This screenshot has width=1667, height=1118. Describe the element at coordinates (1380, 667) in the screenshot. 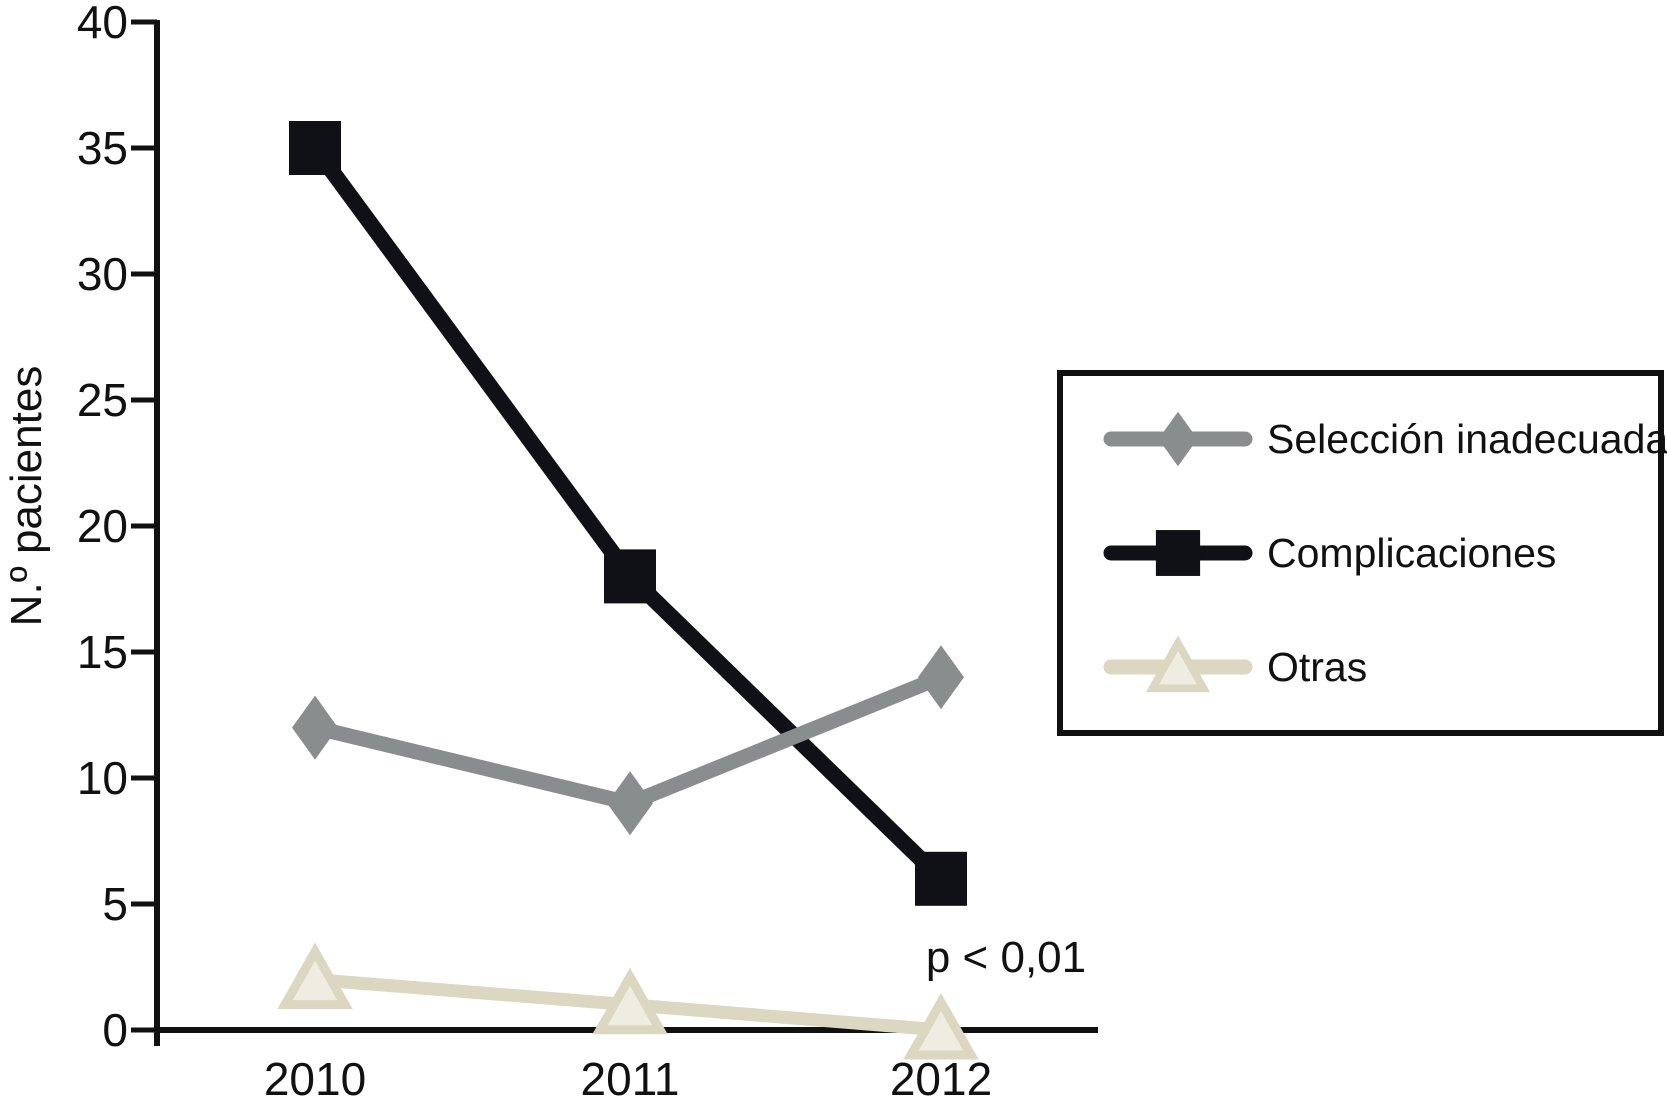

I see `legend-item-otras: Otras` at that location.